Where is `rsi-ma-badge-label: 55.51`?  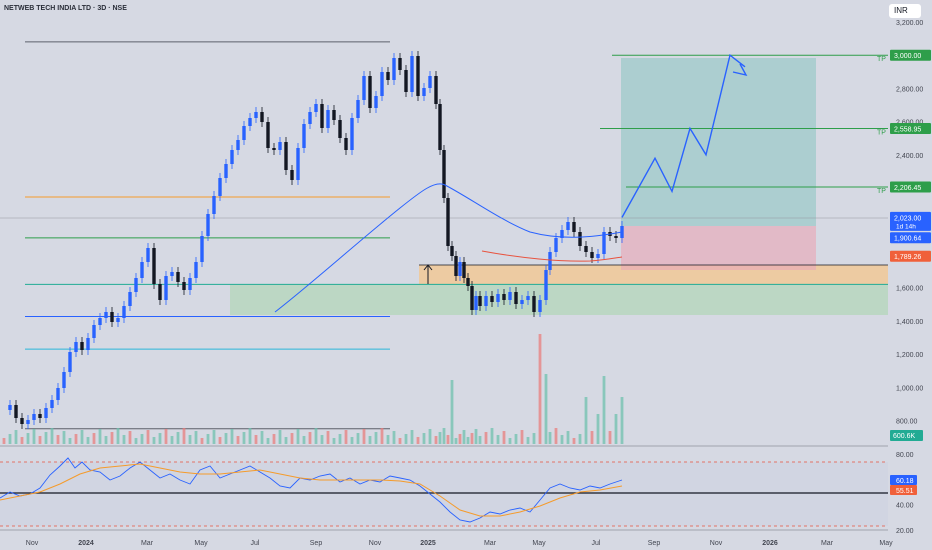 rsi-ma-badge-label: 55.51 is located at coordinates (905, 491).